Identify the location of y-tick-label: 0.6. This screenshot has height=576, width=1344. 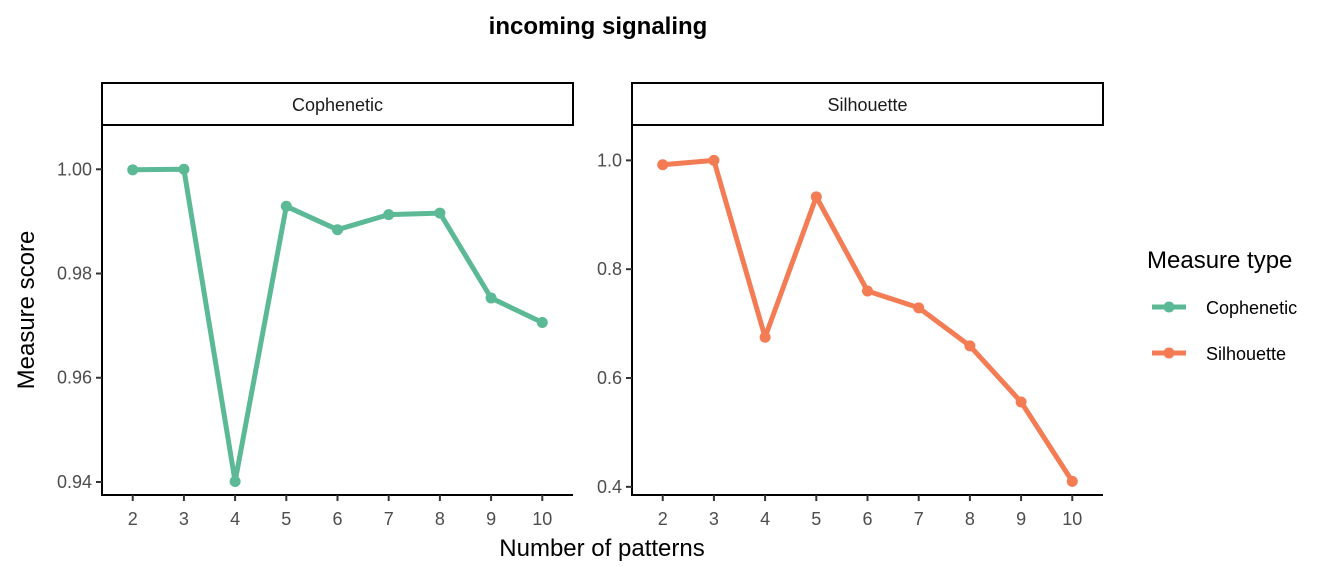
(609, 378).